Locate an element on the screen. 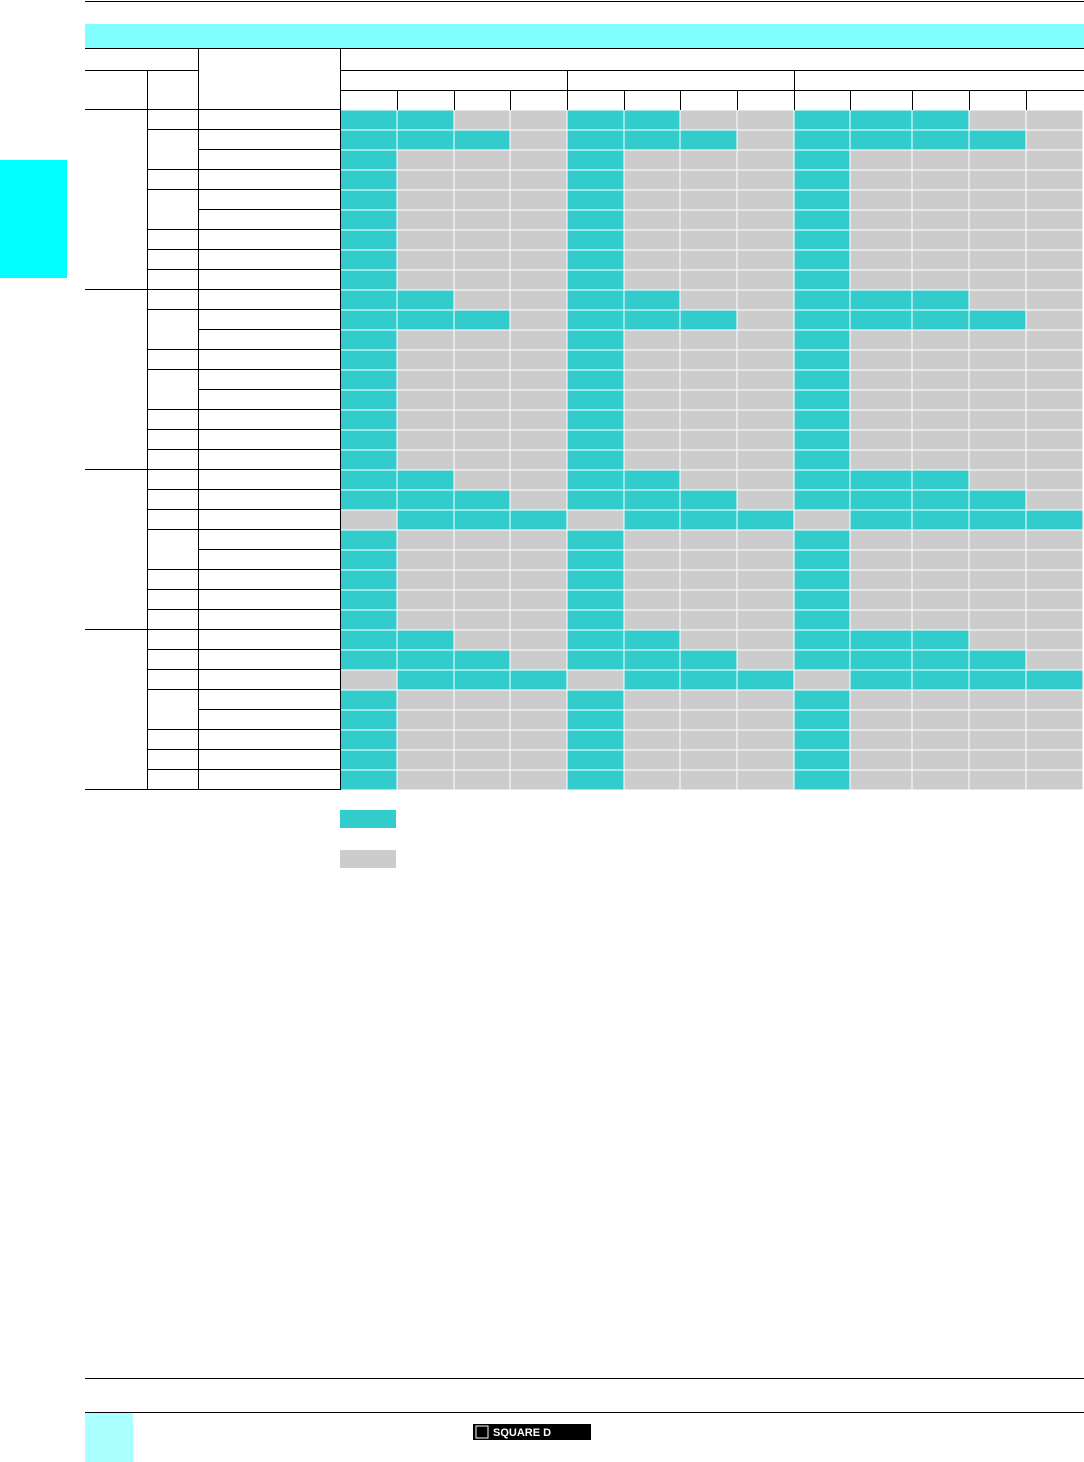  legend-swatch is located at coordinates (368, 859).